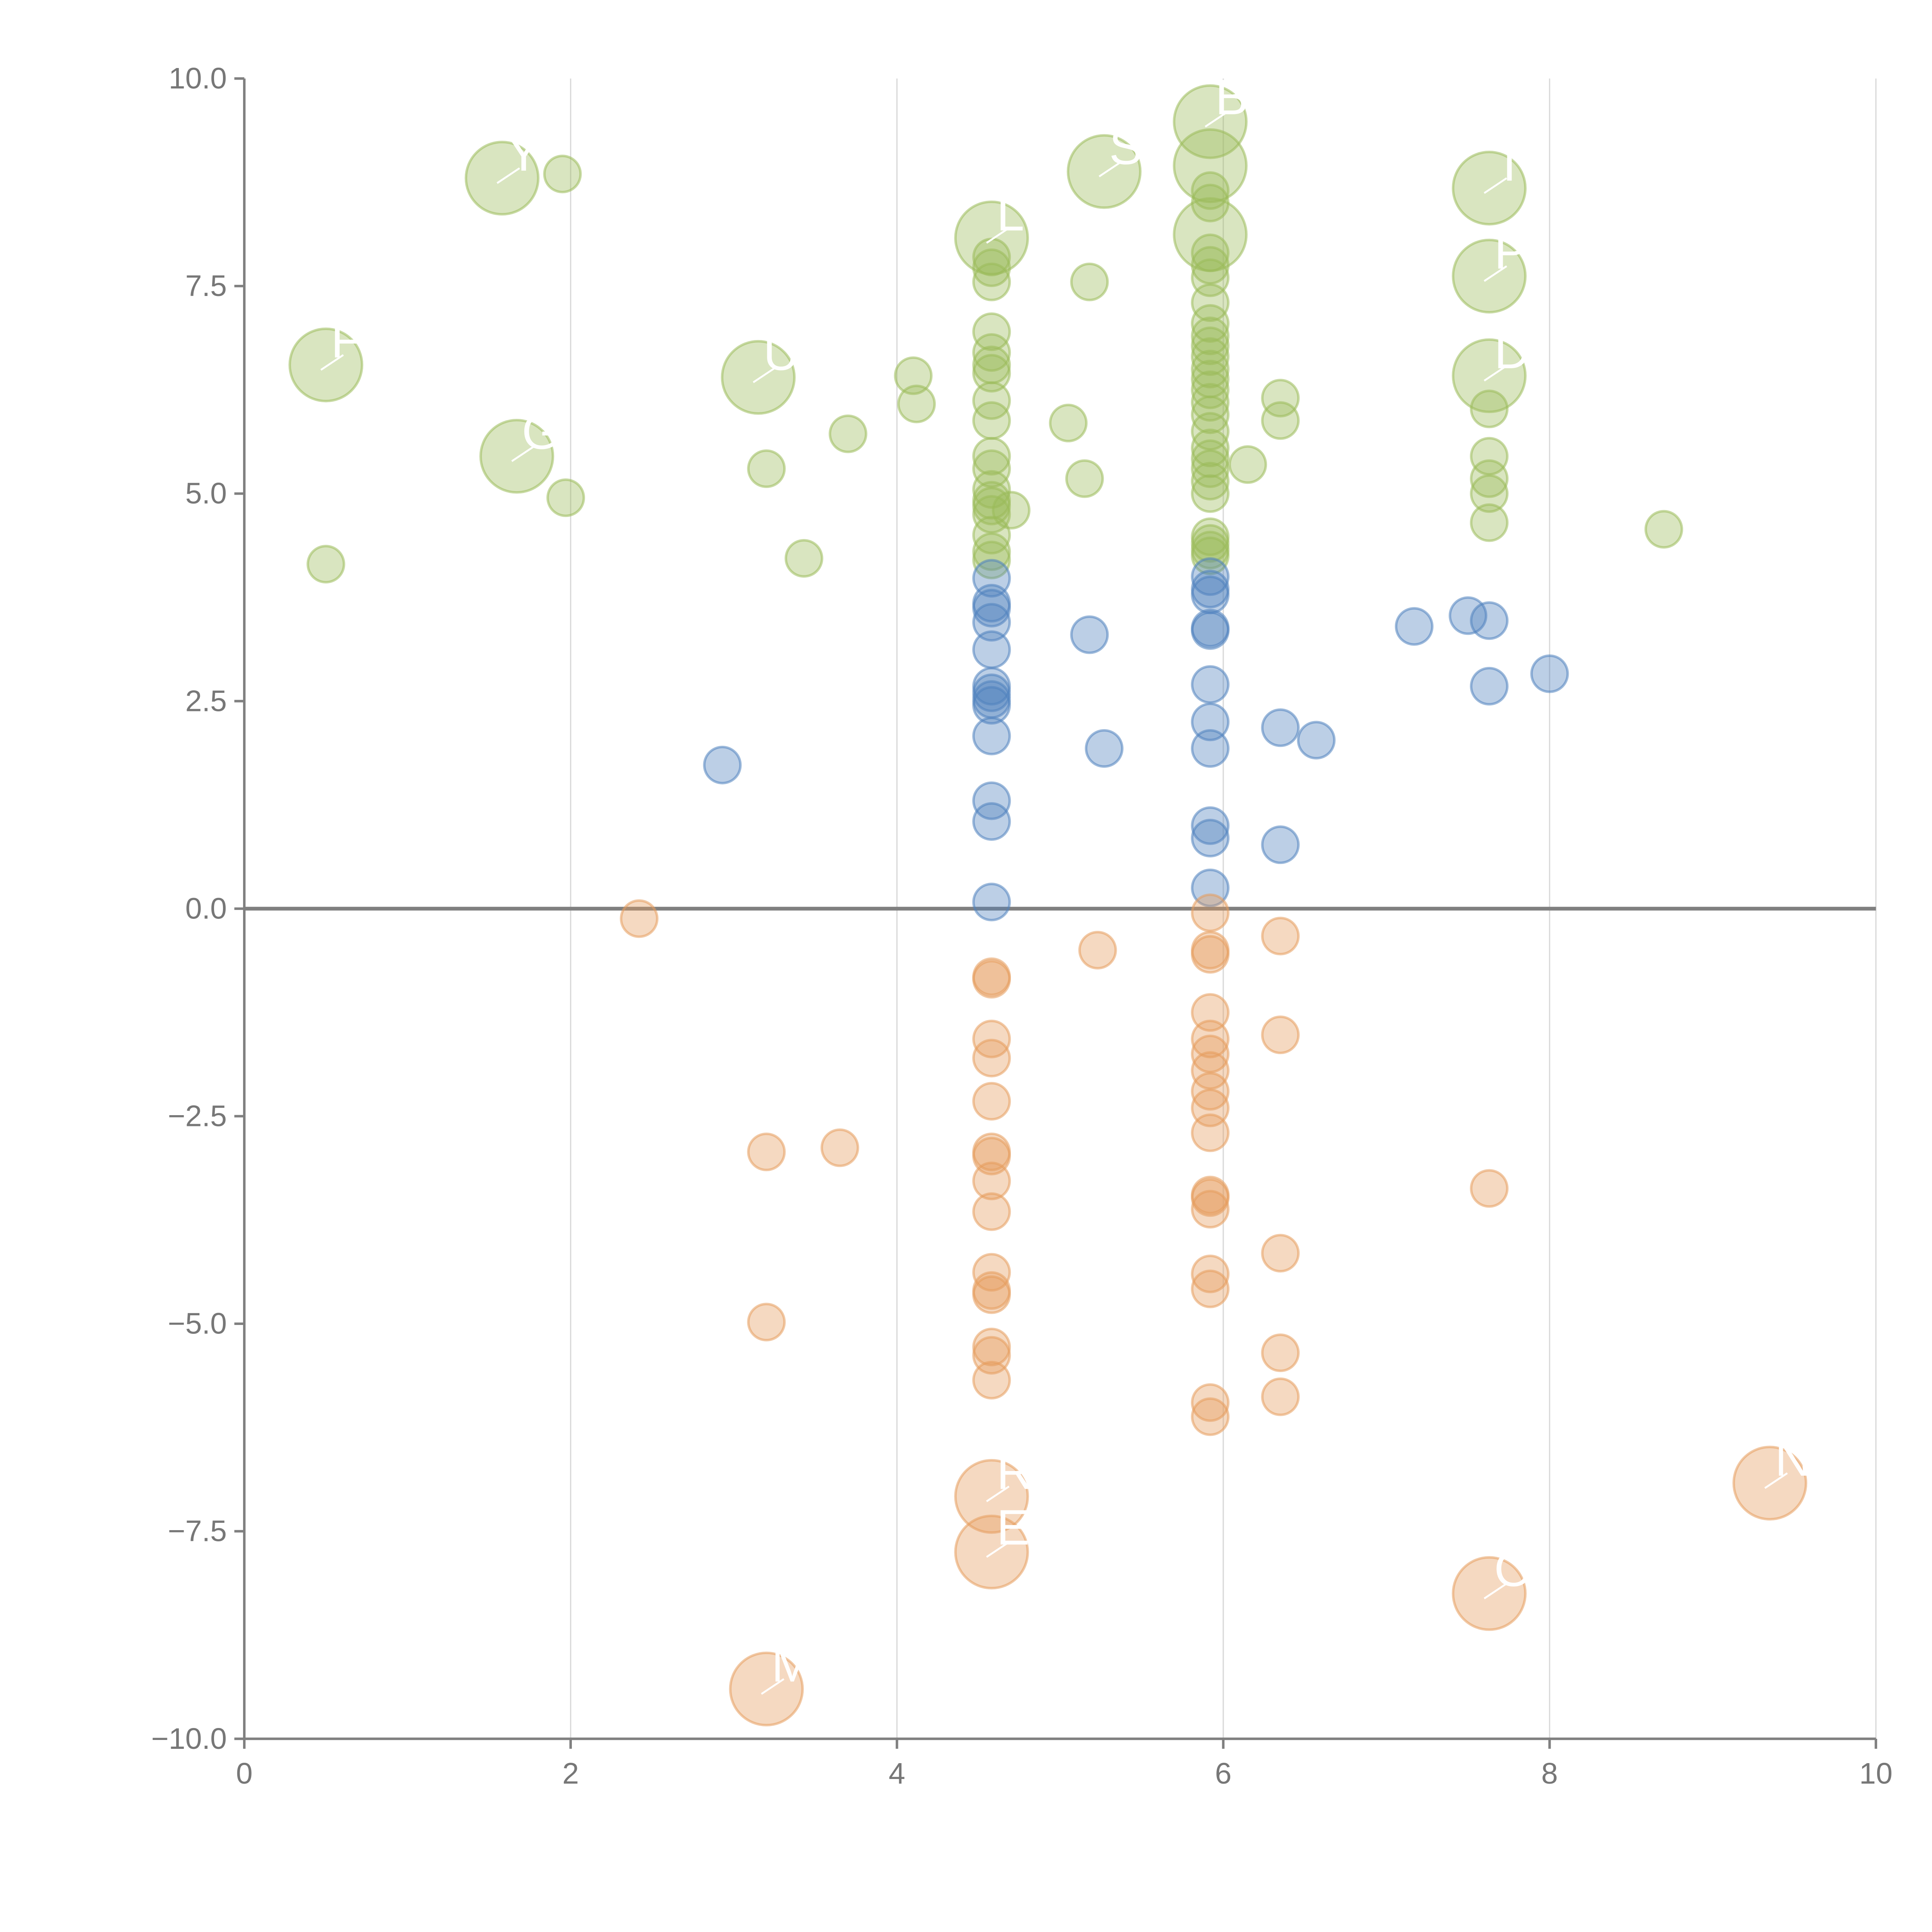 The height and width of the screenshot is (1932, 1932). What do you see at coordinates (206, 701) in the screenshot?
I see `y-tick-label: 2.5` at bounding box center [206, 701].